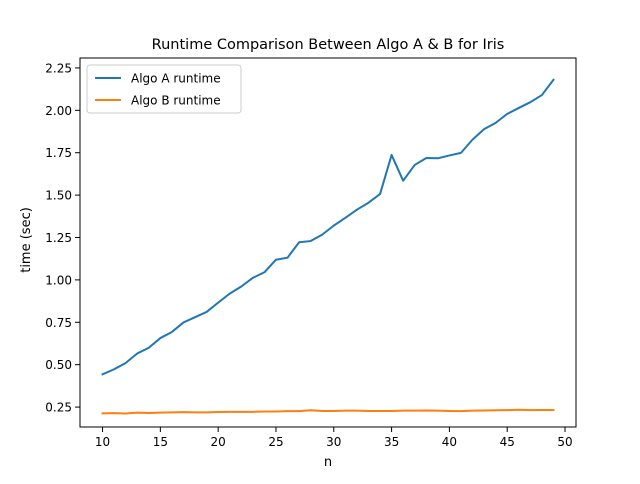  I want to click on series-line-algo-b, so click(328, 411).